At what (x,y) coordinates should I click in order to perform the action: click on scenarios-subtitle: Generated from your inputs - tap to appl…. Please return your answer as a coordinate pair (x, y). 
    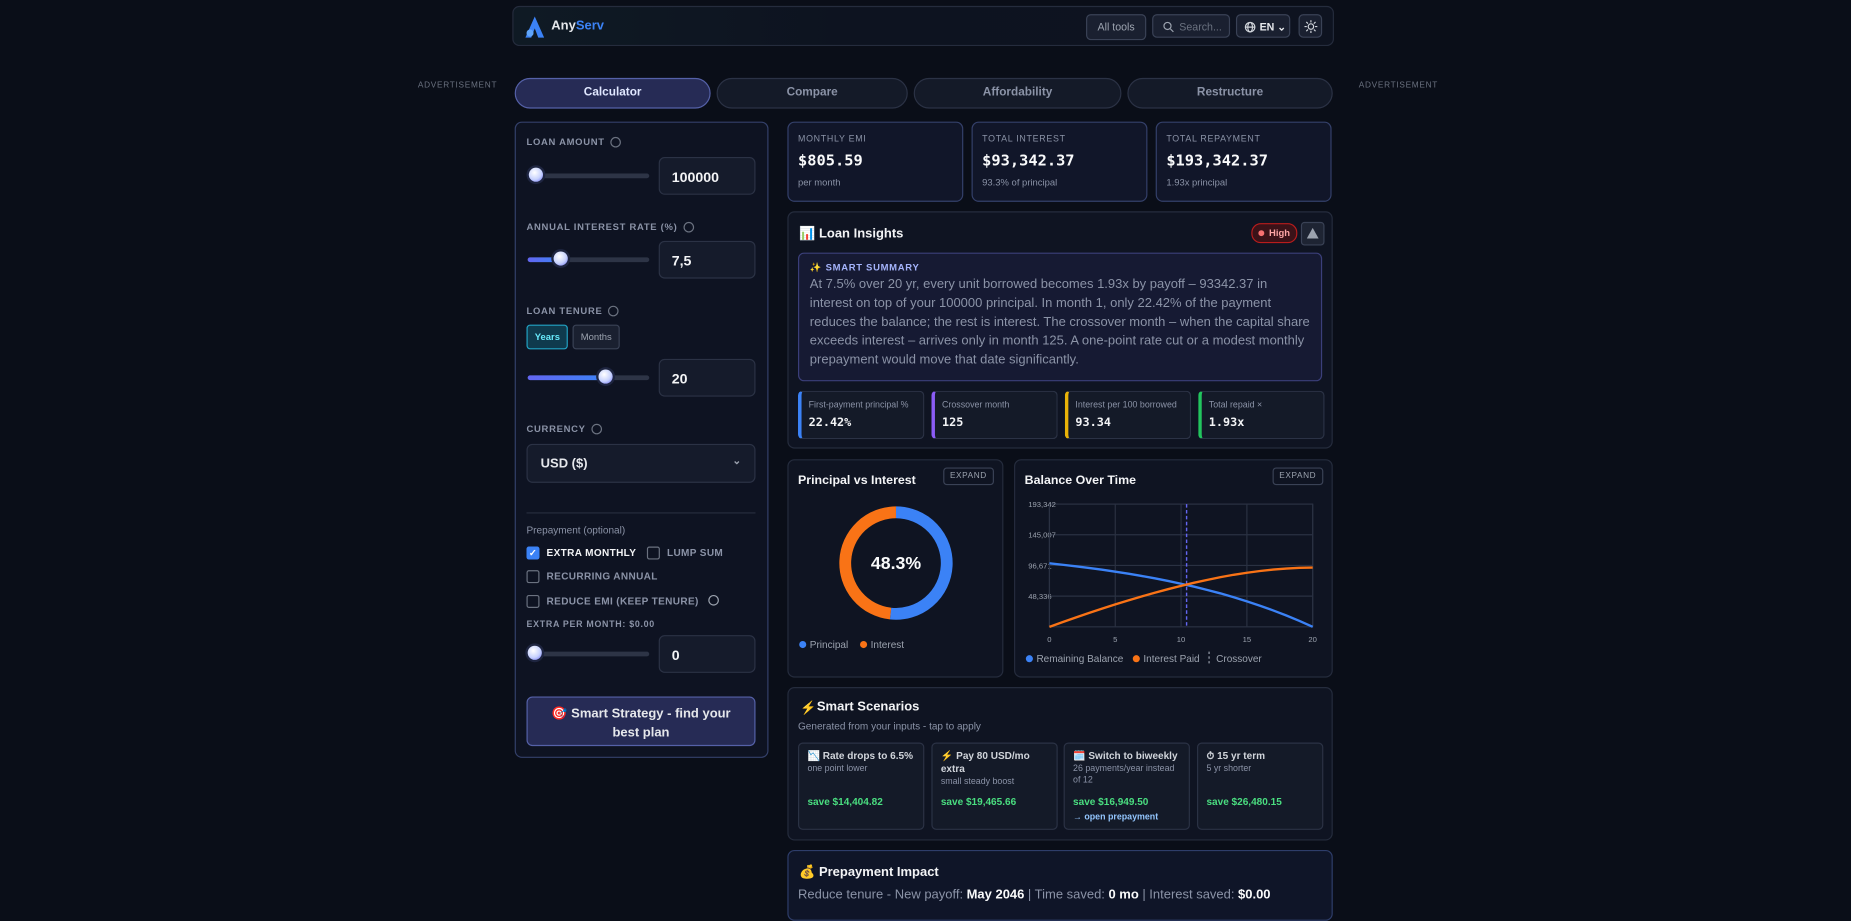
    Looking at the image, I should click on (889, 726).